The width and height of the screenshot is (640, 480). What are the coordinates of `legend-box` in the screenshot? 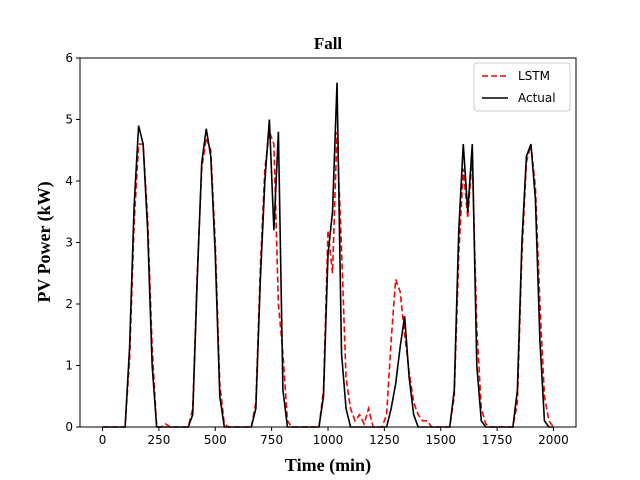 It's located at (522, 87).